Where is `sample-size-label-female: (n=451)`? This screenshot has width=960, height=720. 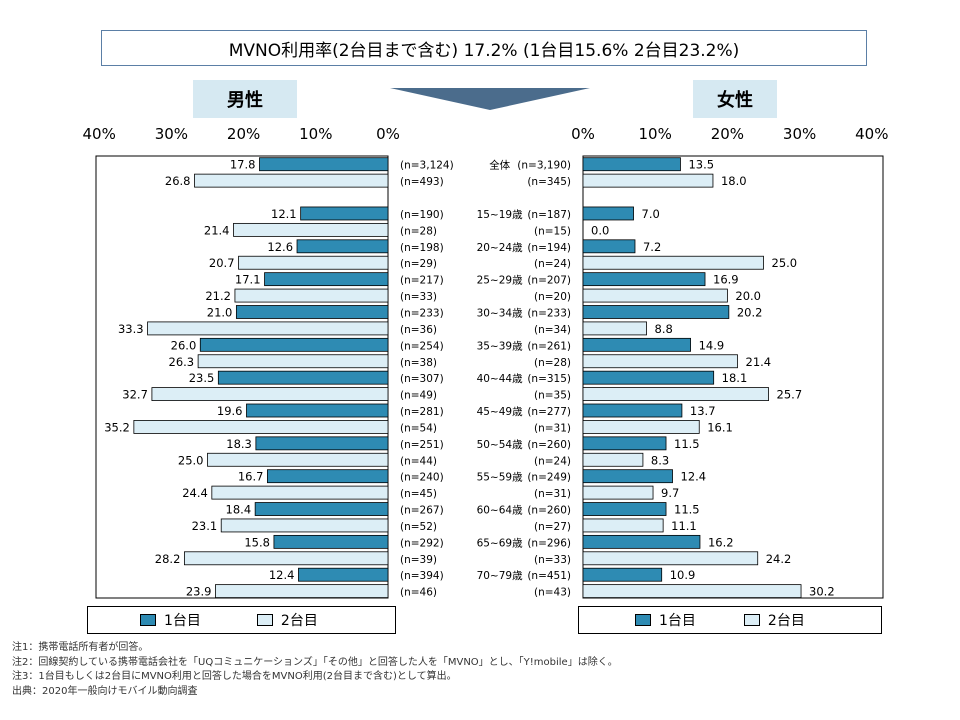
sample-size-label-female: (n=451) is located at coordinates (549, 576).